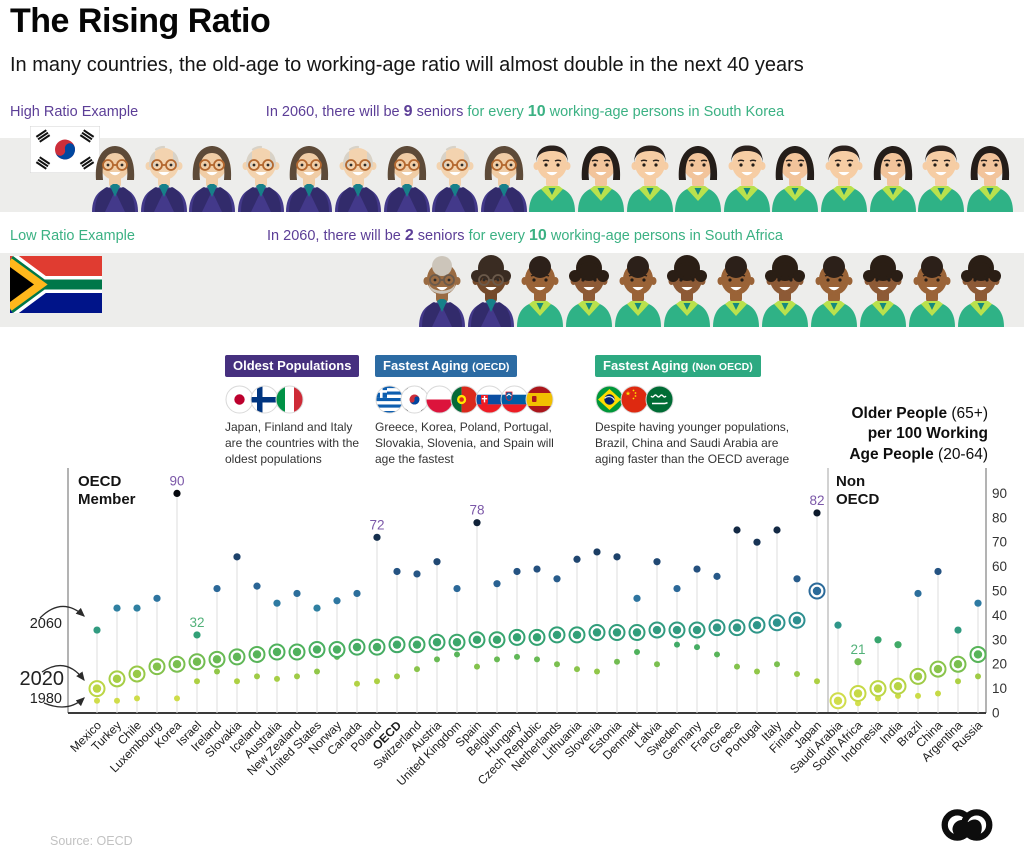  What do you see at coordinates (264, 399) in the screenshot?
I see `flag-finland-icon` at bounding box center [264, 399].